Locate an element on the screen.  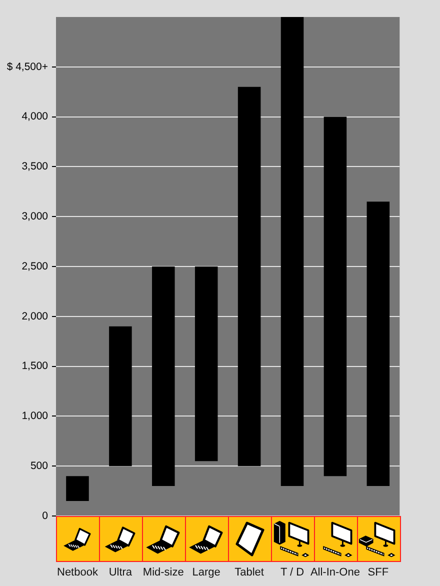
y-tick-label: 2,000 is located at coordinates (35, 316).